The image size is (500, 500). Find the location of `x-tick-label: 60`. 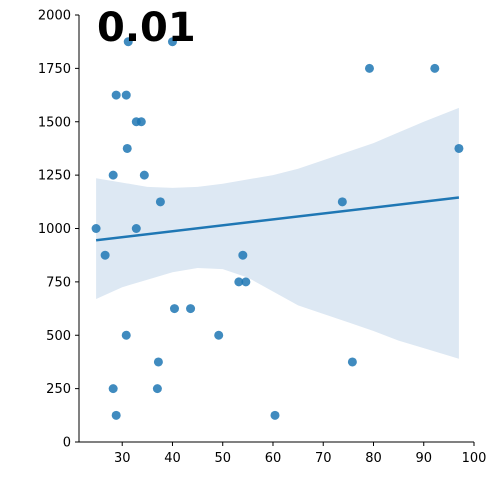

x-tick-label: 60 is located at coordinates (273, 458).